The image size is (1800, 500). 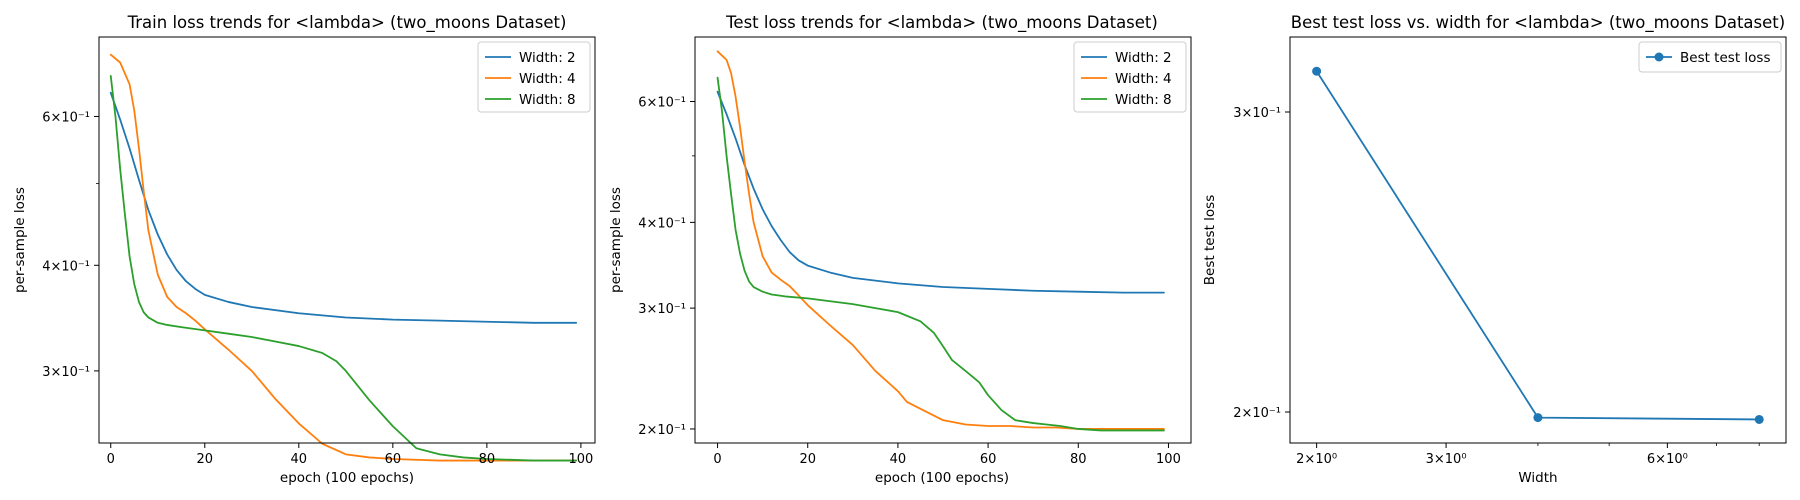 What do you see at coordinates (205, 459) in the screenshot?
I see `train-loss-x-tick-label: 20` at bounding box center [205, 459].